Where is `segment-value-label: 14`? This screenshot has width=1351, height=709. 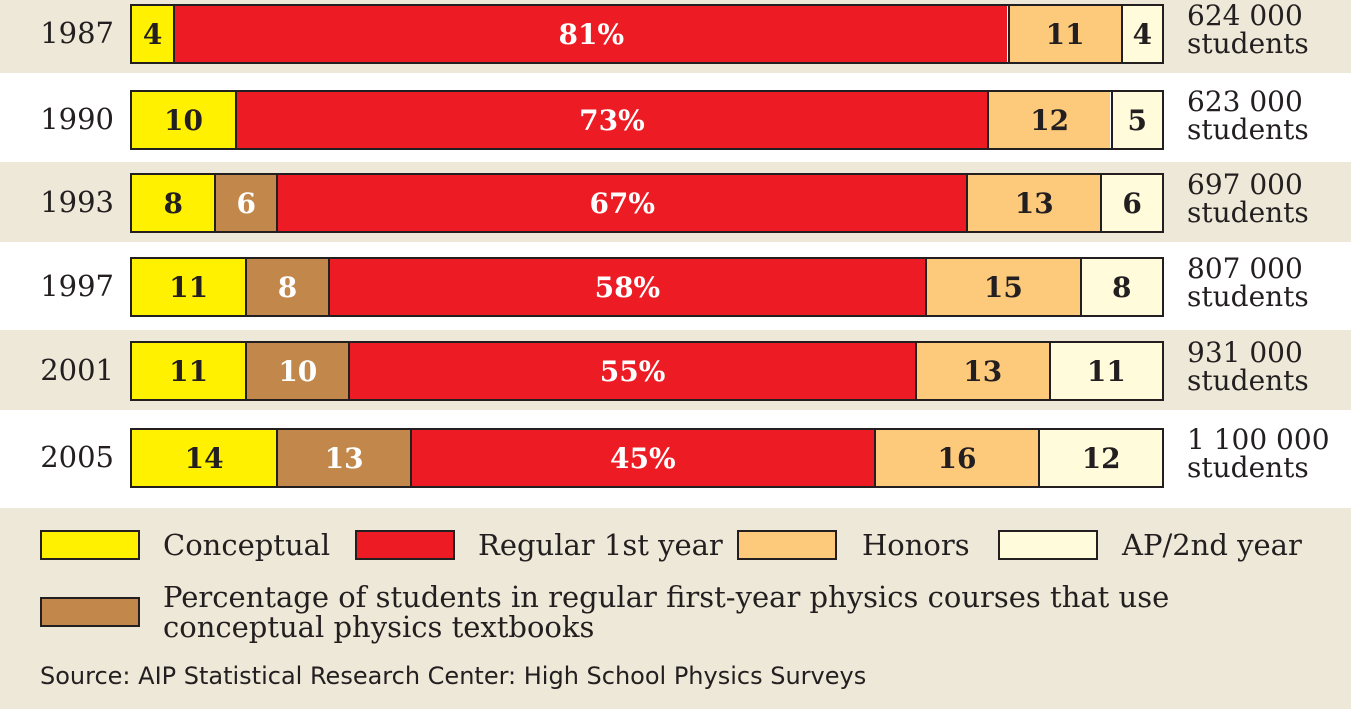
segment-value-label: 14 is located at coordinates (204, 458).